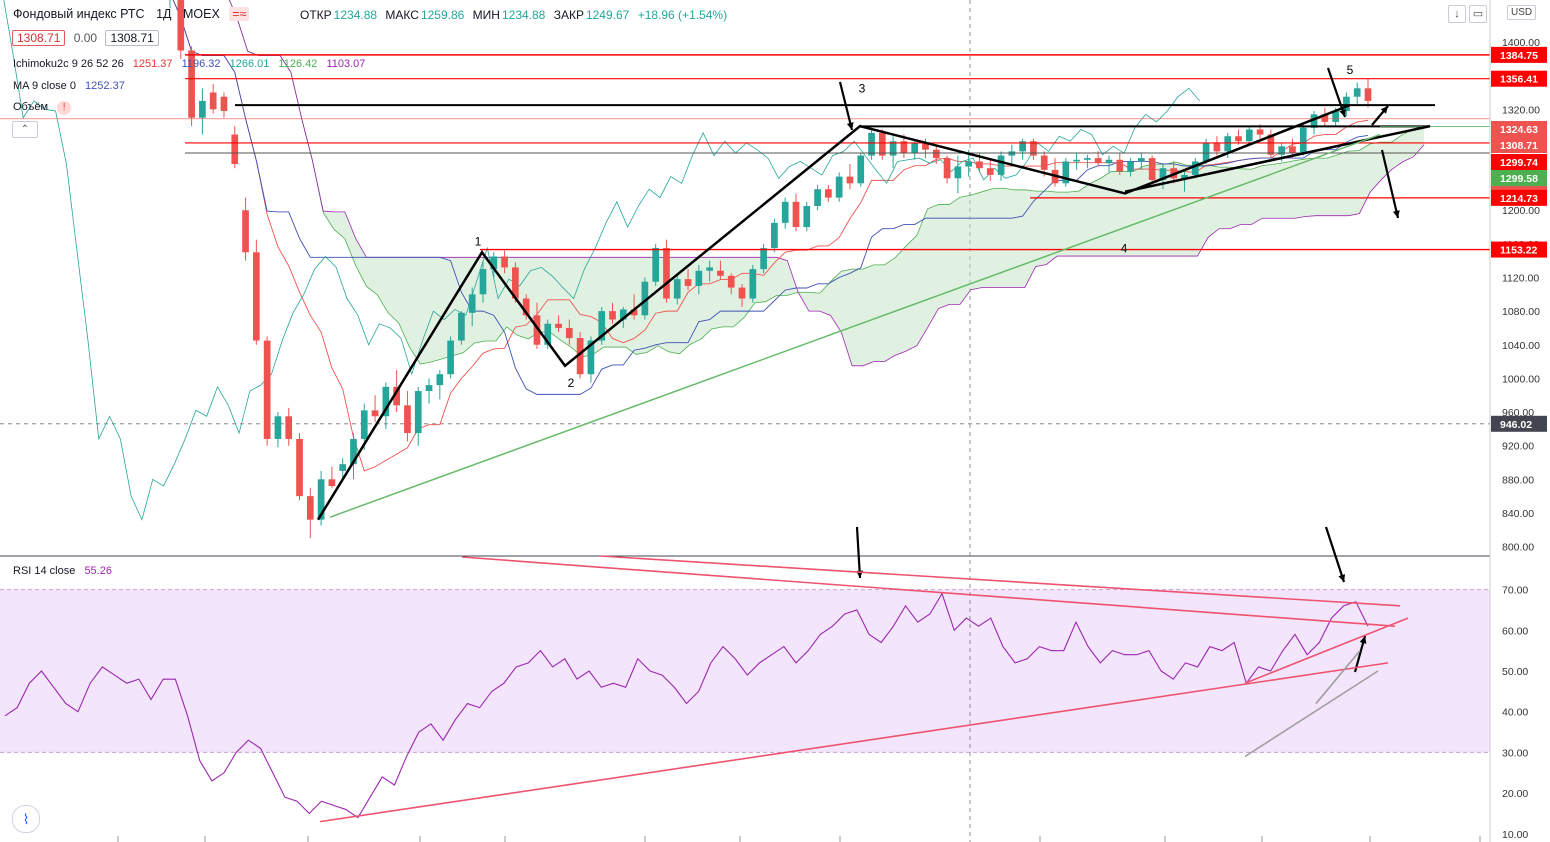 This screenshot has width=1550, height=842. What do you see at coordinates (1521, 312) in the screenshot?
I see `price-tick-label: 1080.00` at bounding box center [1521, 312].